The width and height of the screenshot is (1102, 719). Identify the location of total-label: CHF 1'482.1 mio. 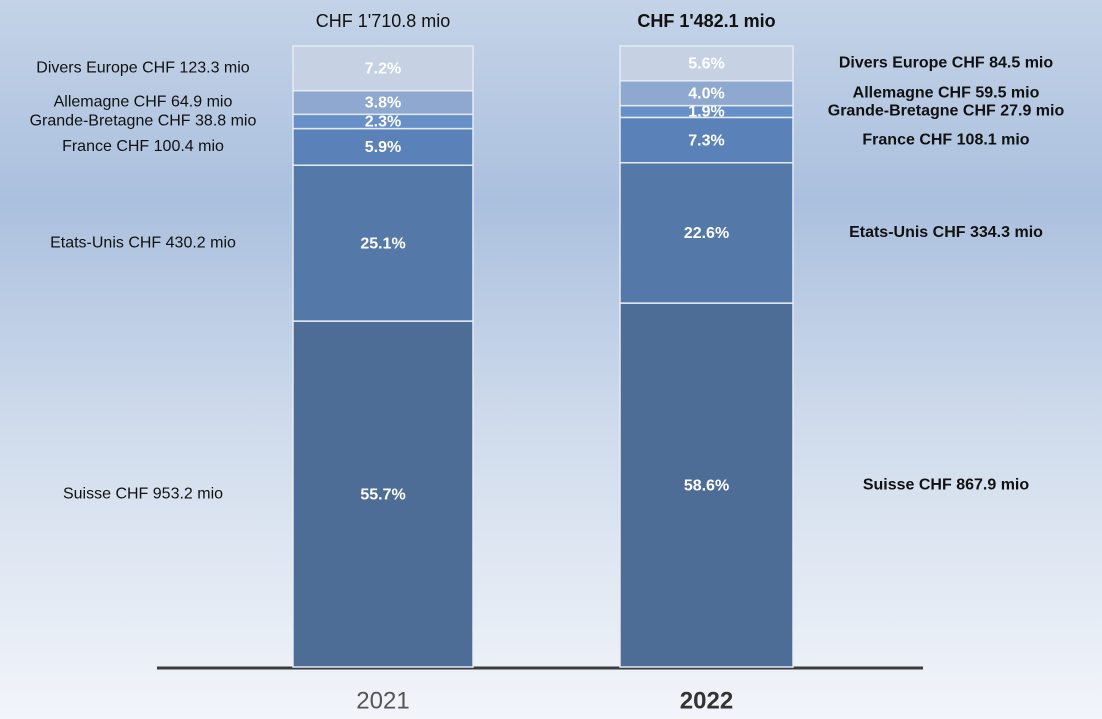
(706, 21).